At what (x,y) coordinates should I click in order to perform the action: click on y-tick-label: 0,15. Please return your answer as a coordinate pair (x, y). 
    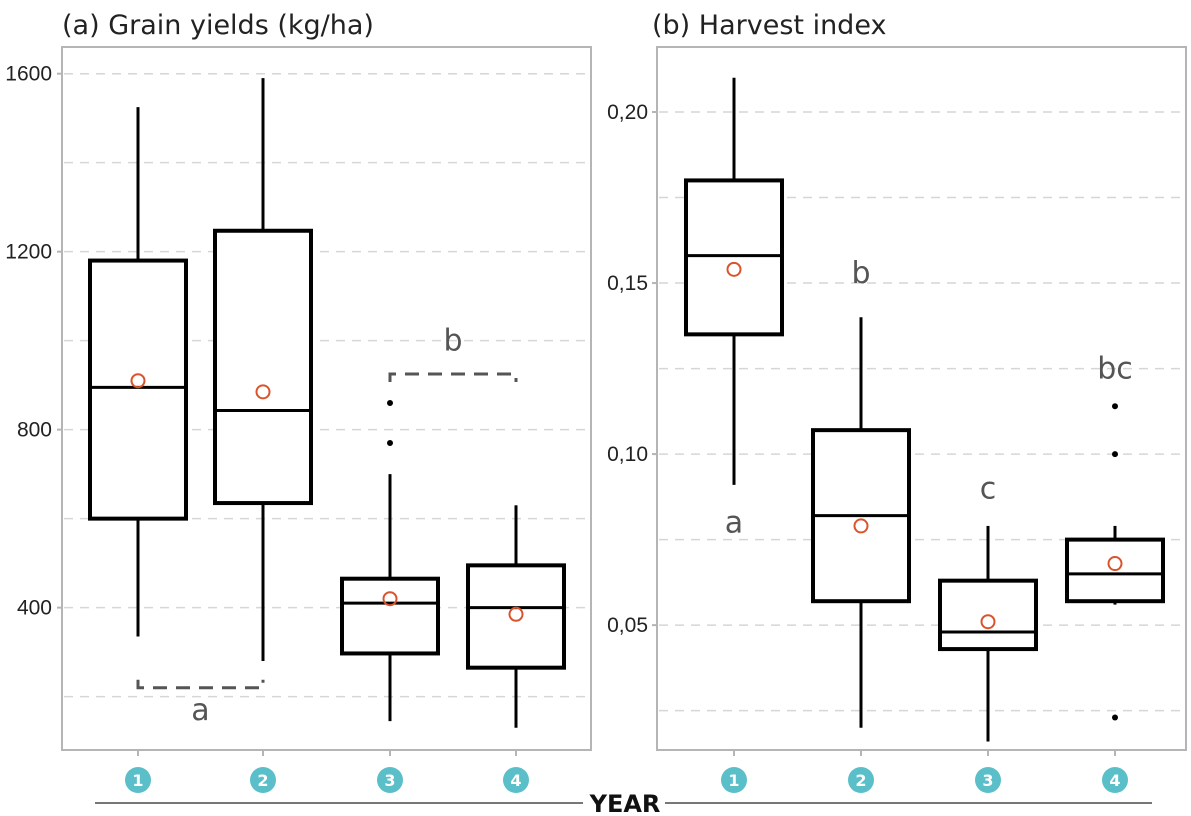
    Looking at the image, I should click on (627, 283).